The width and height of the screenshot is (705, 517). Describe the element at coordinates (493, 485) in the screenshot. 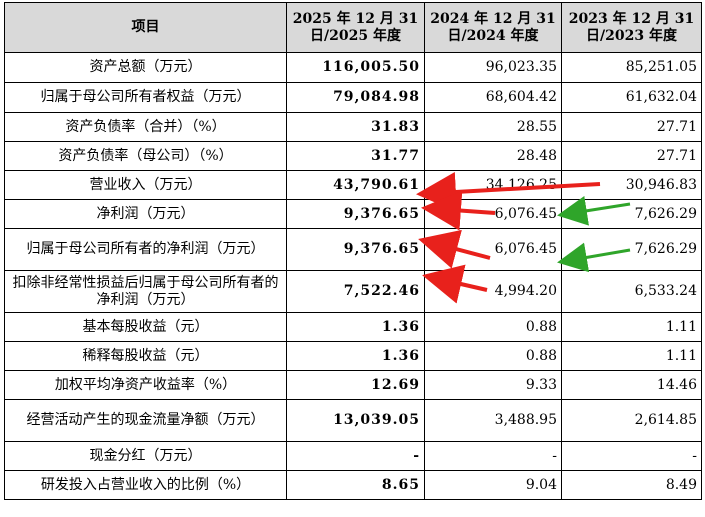

I see `value-2024: 9.04` at that location.